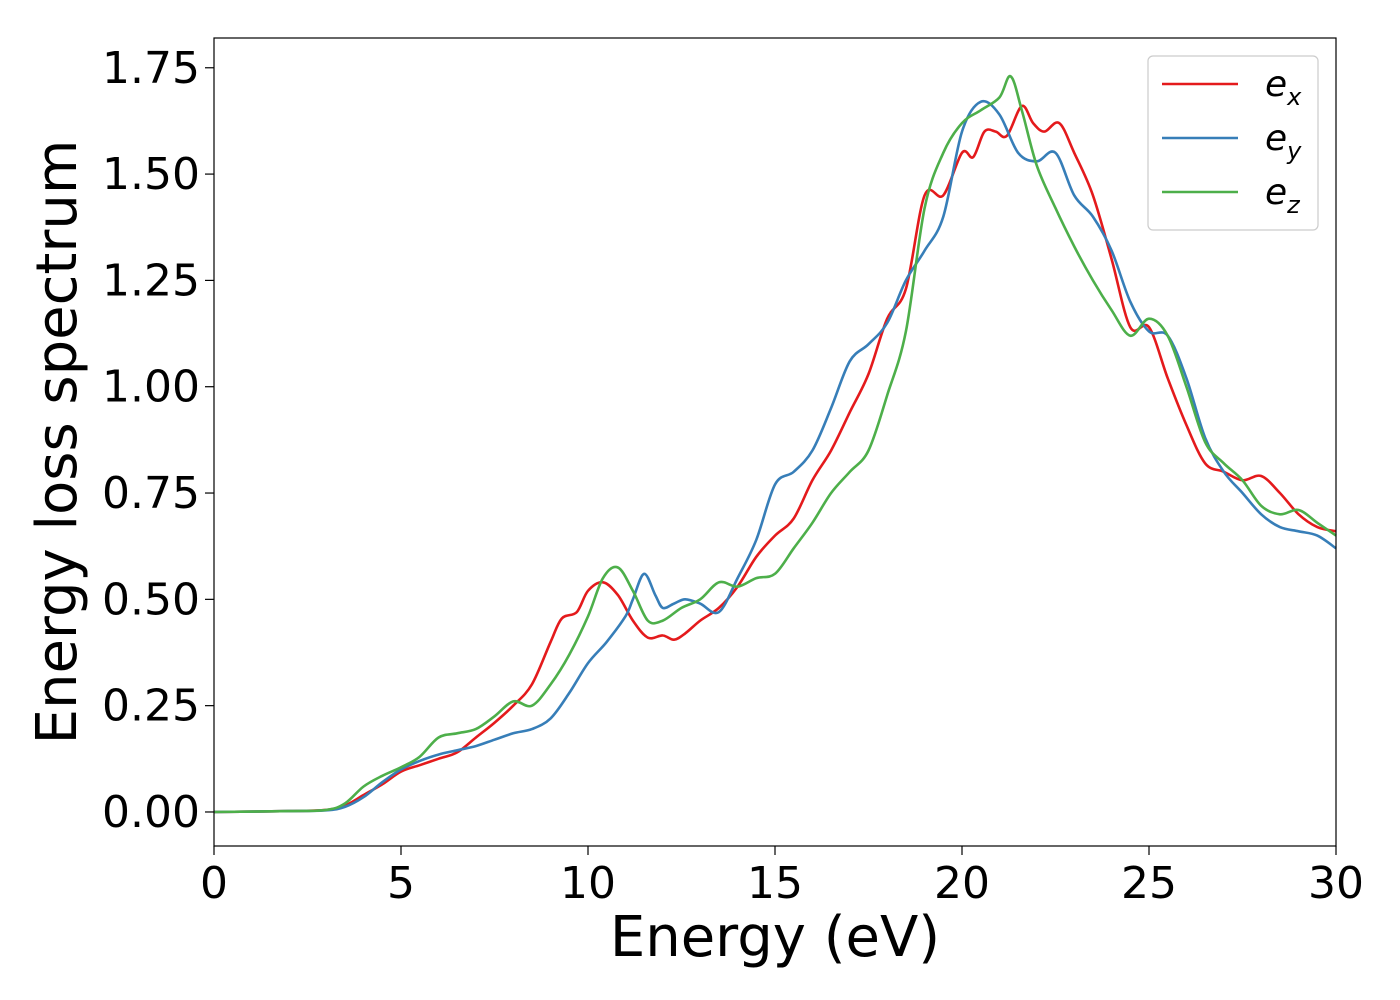 This screenshot has height=1000, width=1400. Describe the element at coordinates (151, 280) in the screenshot. I see `y-tick-label: 1.25` at that location.